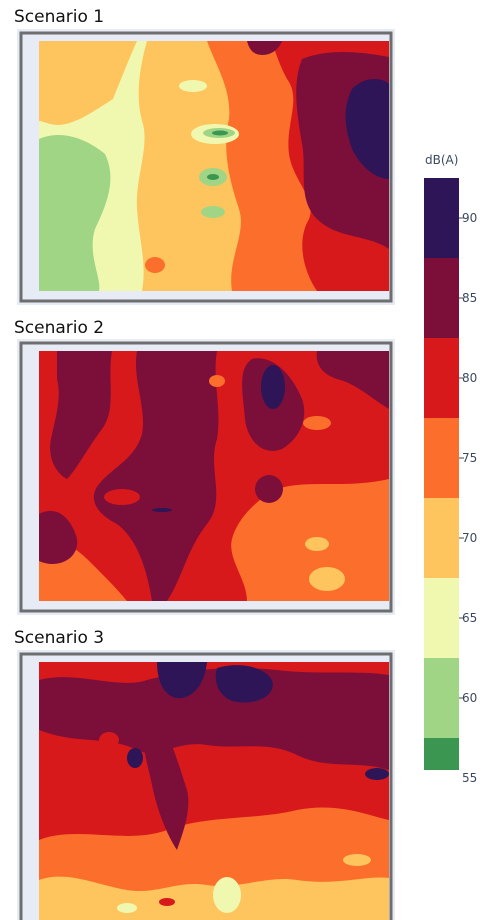 Image resolution: width=488 pixels, height=920 pixels. What do you see at coordinates (59, 17) in the screenshot?
I see `scenario-1-title: Scenario 1` at bounding box center [59, 17].